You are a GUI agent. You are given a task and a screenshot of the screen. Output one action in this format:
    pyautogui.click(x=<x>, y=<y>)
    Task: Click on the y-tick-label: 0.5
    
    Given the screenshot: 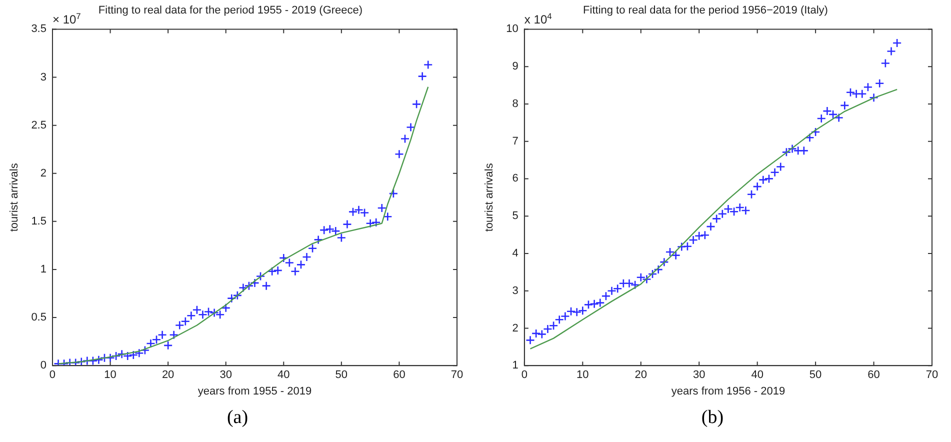 What is the action you would take?
    pyautogui.click(x=38, y=318)
    